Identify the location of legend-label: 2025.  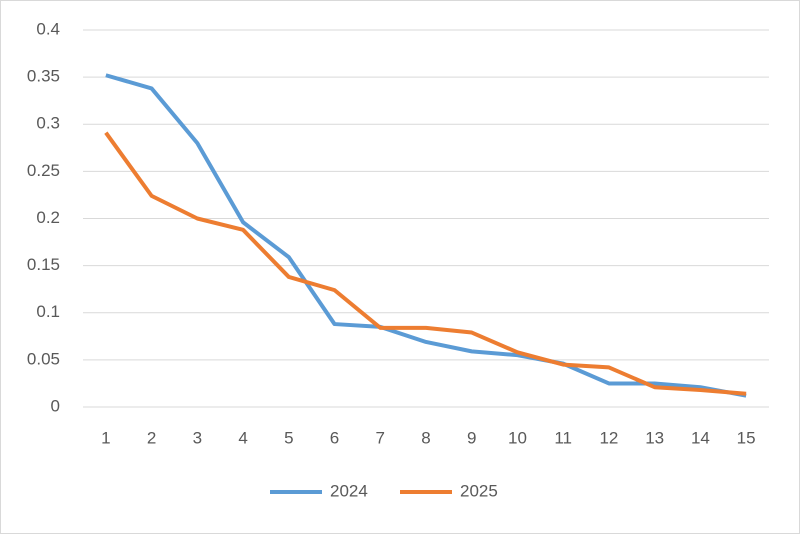
(479, 490).